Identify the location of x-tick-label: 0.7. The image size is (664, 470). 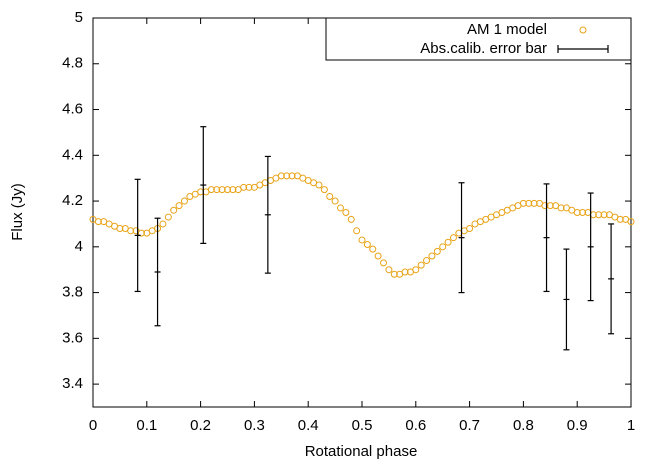
(469, 425).